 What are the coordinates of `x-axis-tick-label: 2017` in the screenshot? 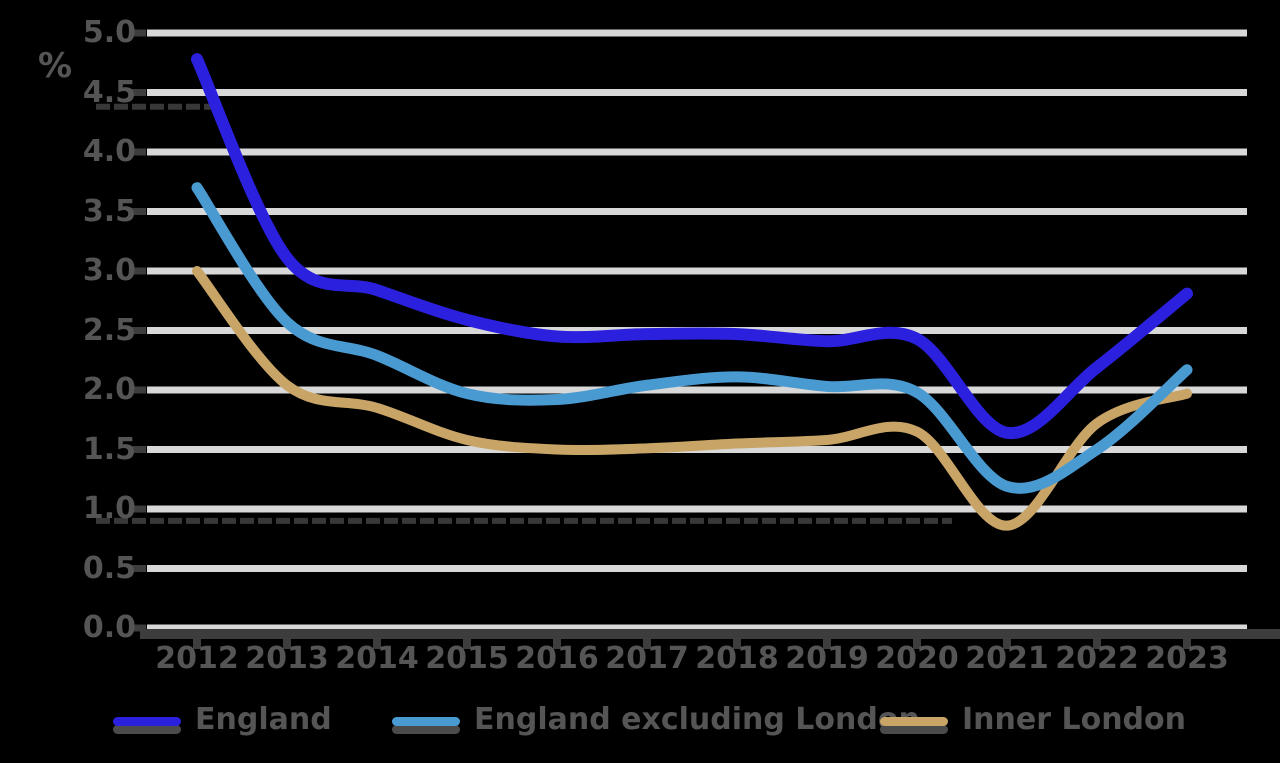 It's located at (647, 658).